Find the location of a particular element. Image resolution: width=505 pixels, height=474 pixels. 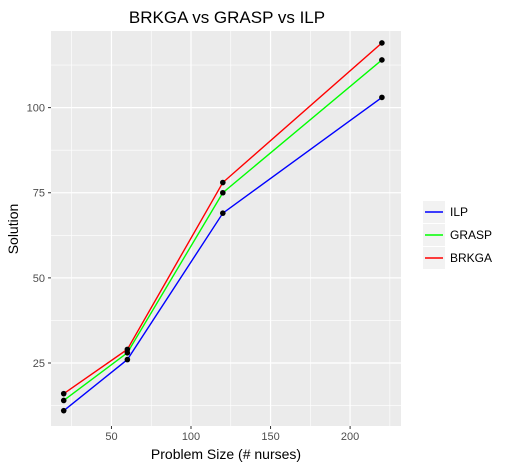

chart-title: BRKGA vs GRASP vs ILP is located at coordinates (227, 17).